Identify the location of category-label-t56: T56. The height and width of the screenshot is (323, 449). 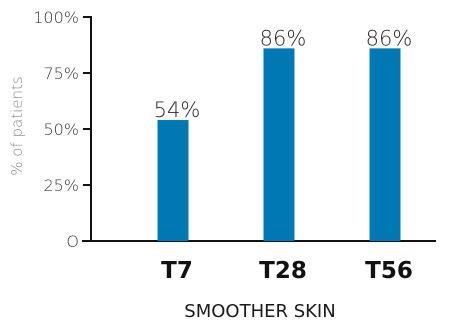
(389, 271).